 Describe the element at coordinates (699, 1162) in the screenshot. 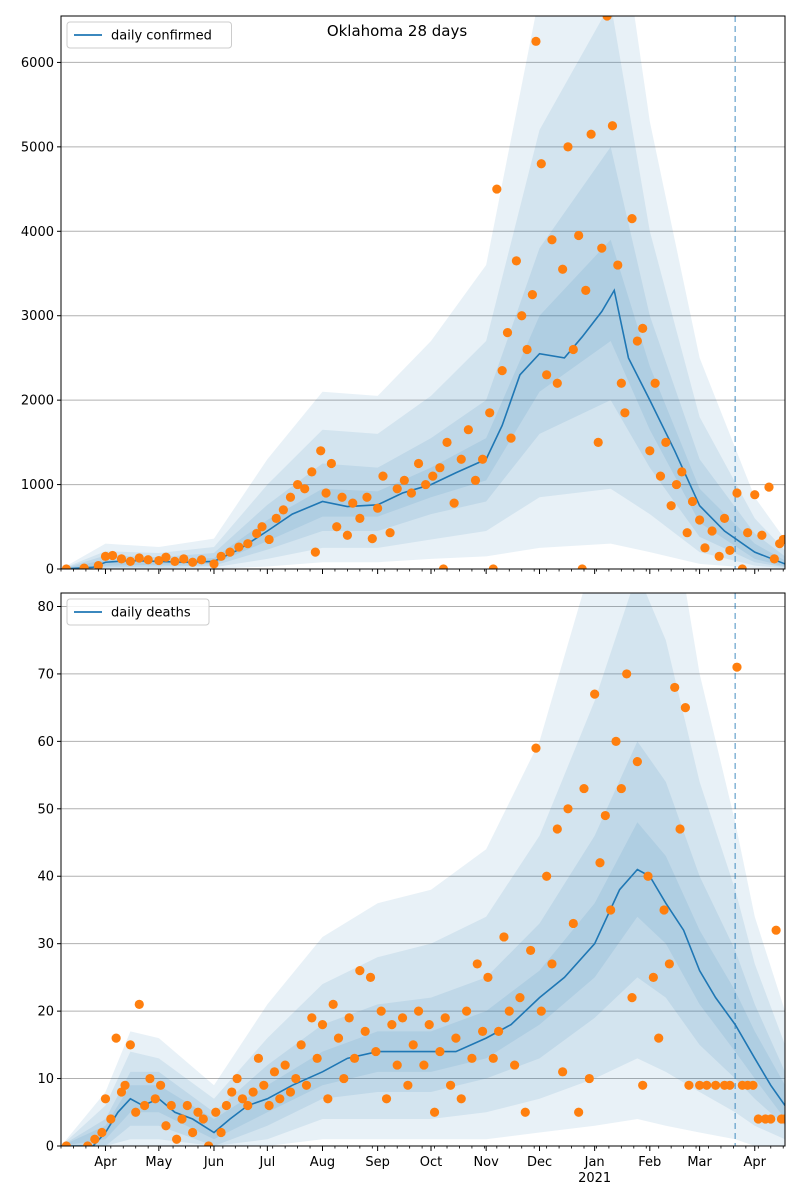

I see `x-tick-label: Mar` at that location.